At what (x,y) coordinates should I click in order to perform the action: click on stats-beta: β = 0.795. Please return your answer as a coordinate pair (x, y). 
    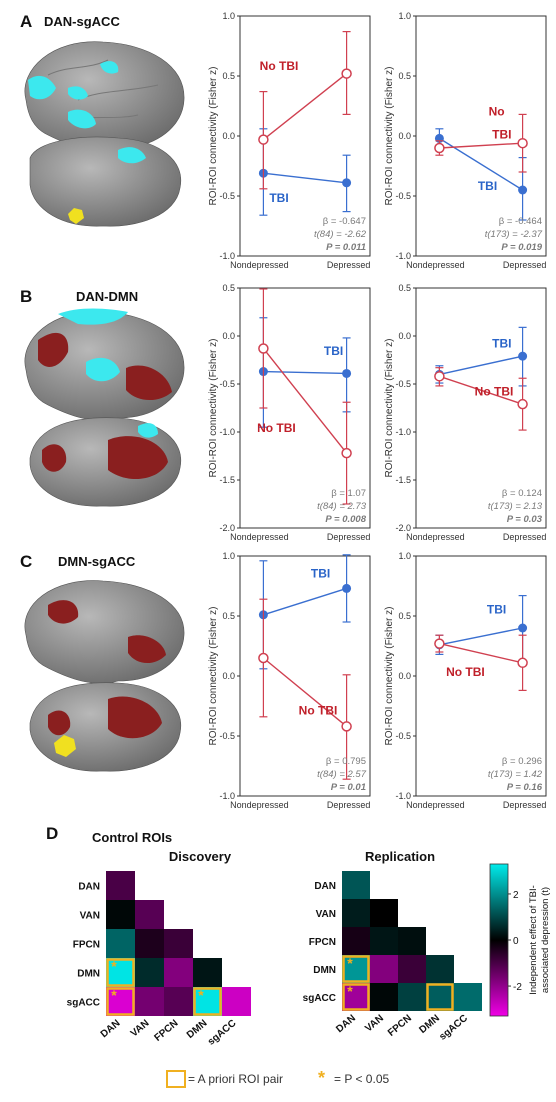
    Looking at the image, I should click on (346, 761).